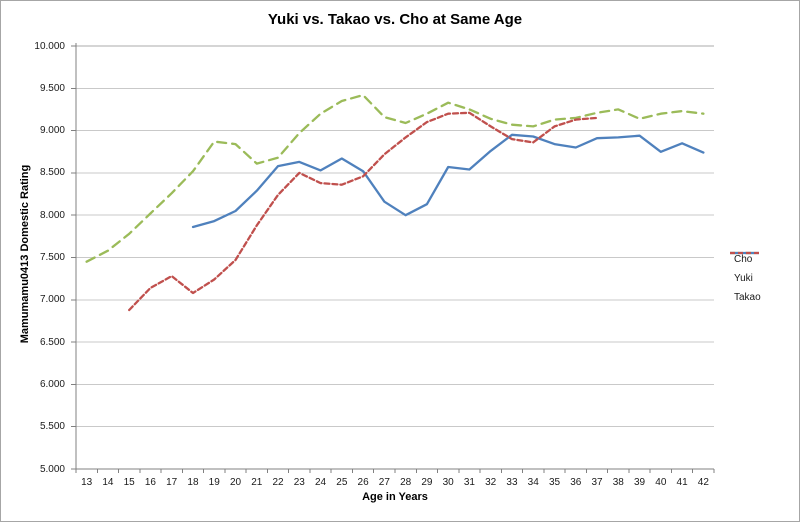 The width and height of the screenshot is (800, 522). What do you see at coordinates (52, 131) in the screenshot?
I see `y-tick-label: 9.000` at bounding box center [52, 131].